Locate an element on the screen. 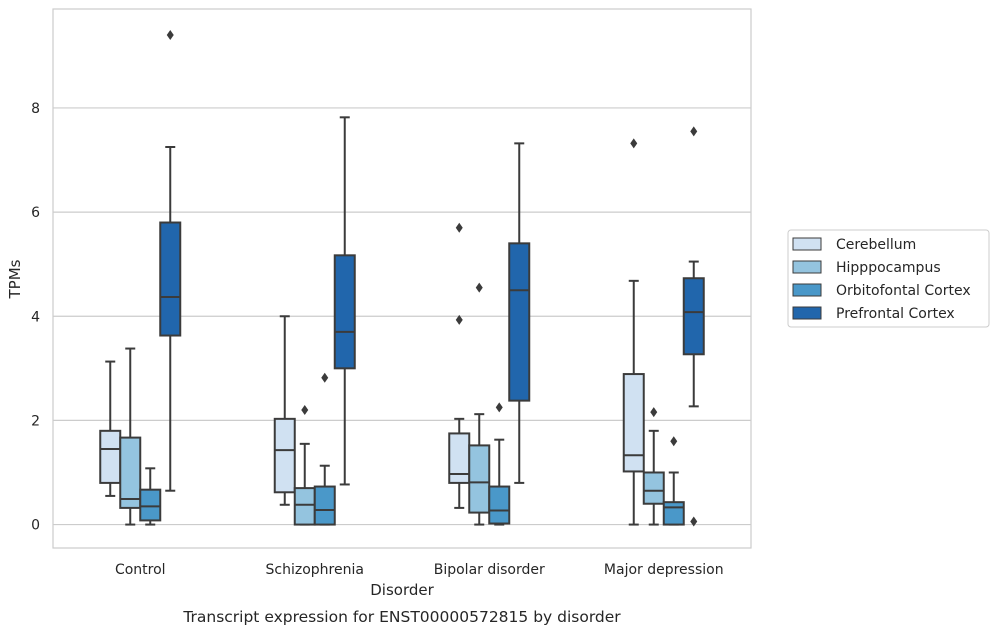 This screenshot has width=999, height=634. x-category-label: Control is located at coordinates (140, 570).